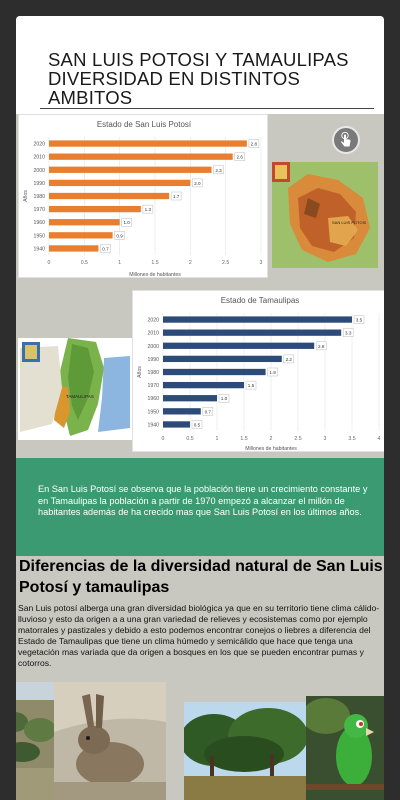  I want to click on rabbit-photo, so click(110, 741).